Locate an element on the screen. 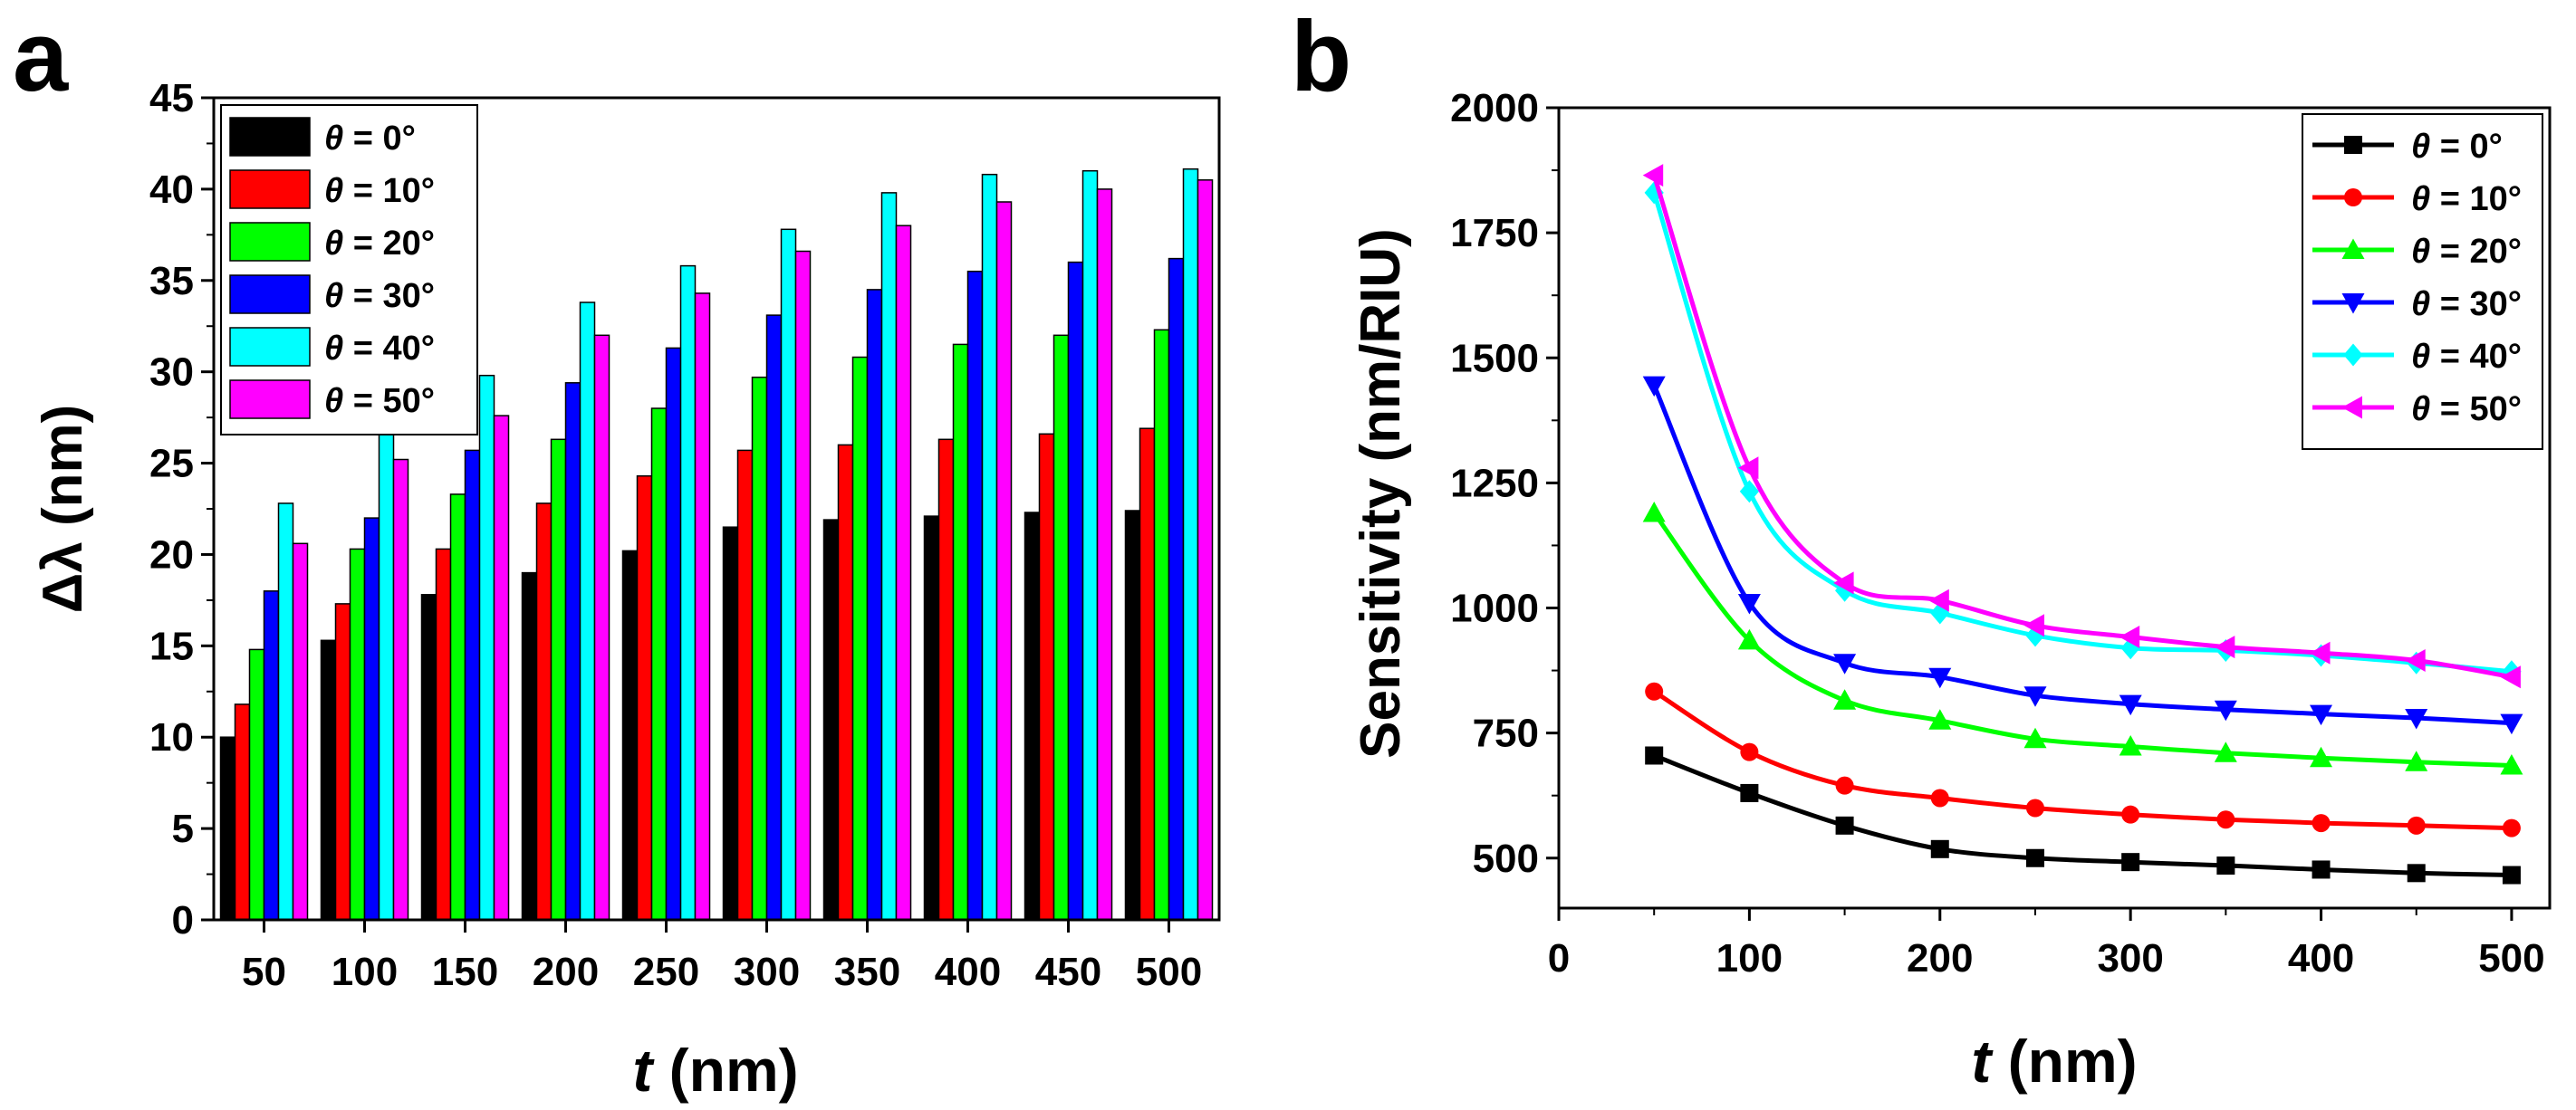  legend-label: θ = 50° is located at coordinates (2466, 409).